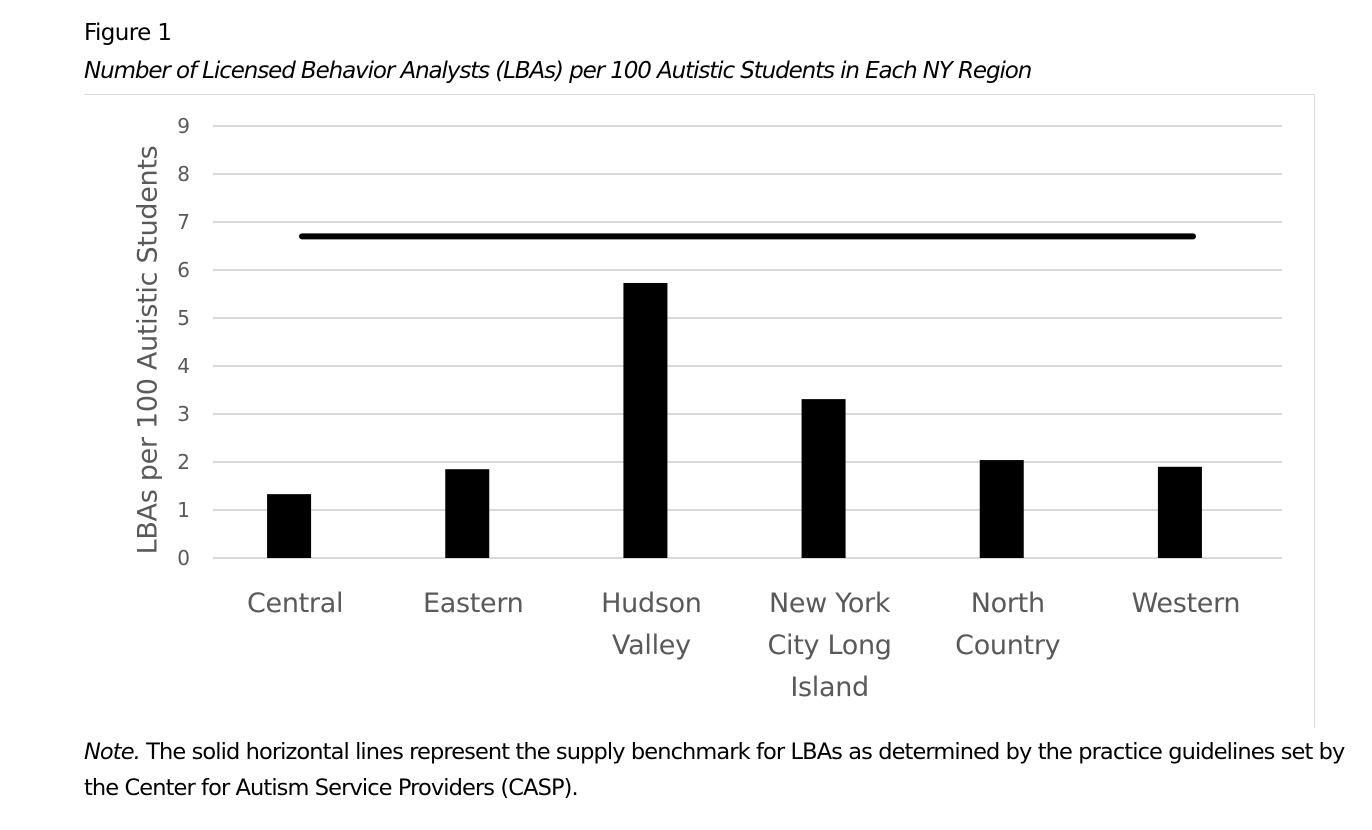  What do you see at coordinates (651, 625) in the screenshot?
I see `x-tick-label: Hudson Valley` at bounding box center [651, 625].